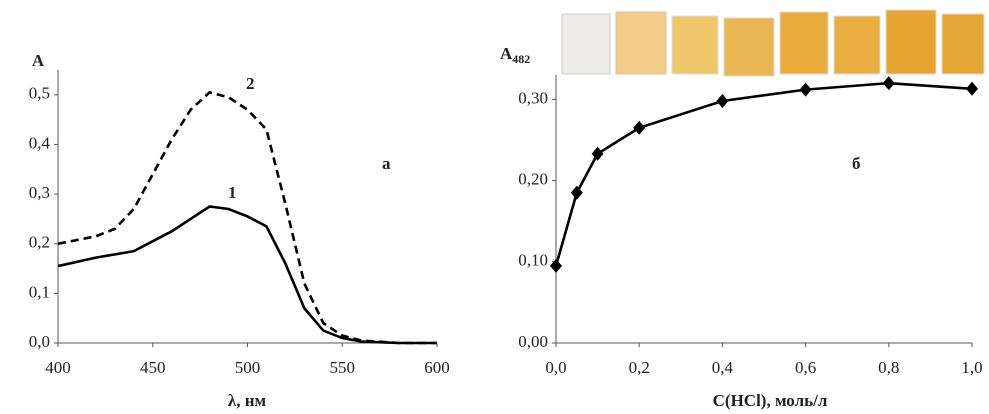 The width and height of the screenshot is (989, 414). I want to click on series-label: 2, so click(250, 83).